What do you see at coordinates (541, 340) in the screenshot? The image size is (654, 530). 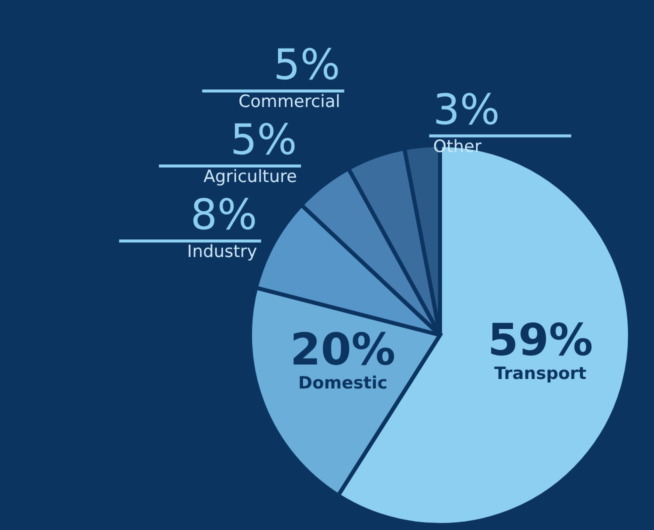 I see `data-label: 59%` at bounding box center [541, 340].